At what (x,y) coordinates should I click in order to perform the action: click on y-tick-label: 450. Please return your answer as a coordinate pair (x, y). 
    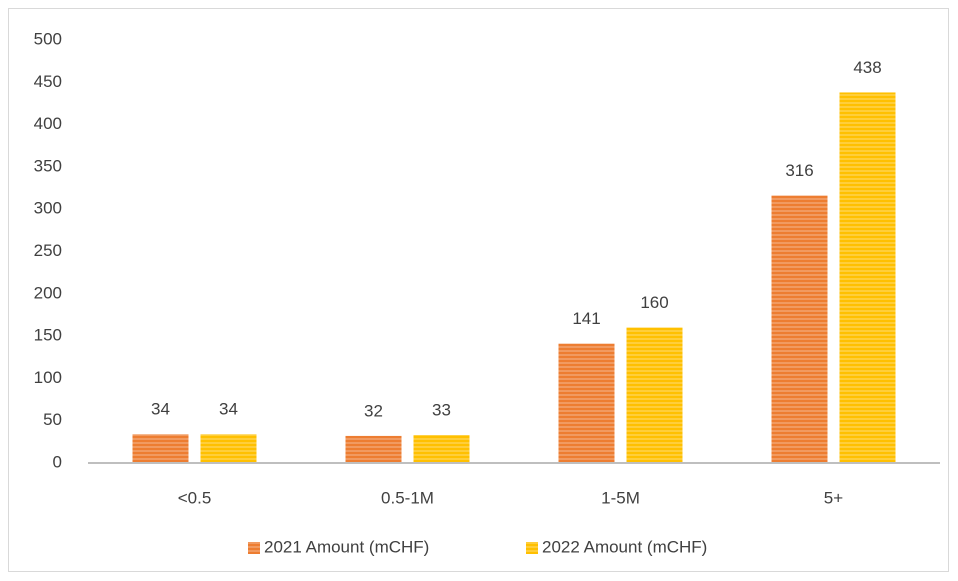
    Looking at the image, I should click on (48, 81).